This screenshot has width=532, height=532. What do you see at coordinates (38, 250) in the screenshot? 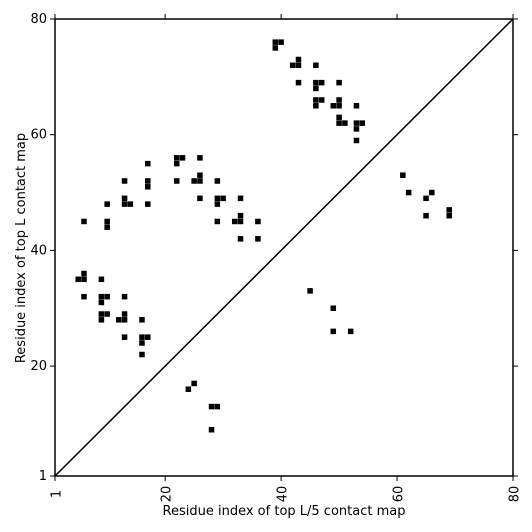
I see `y-tick-label: 40` at bounding box center [38, 250].